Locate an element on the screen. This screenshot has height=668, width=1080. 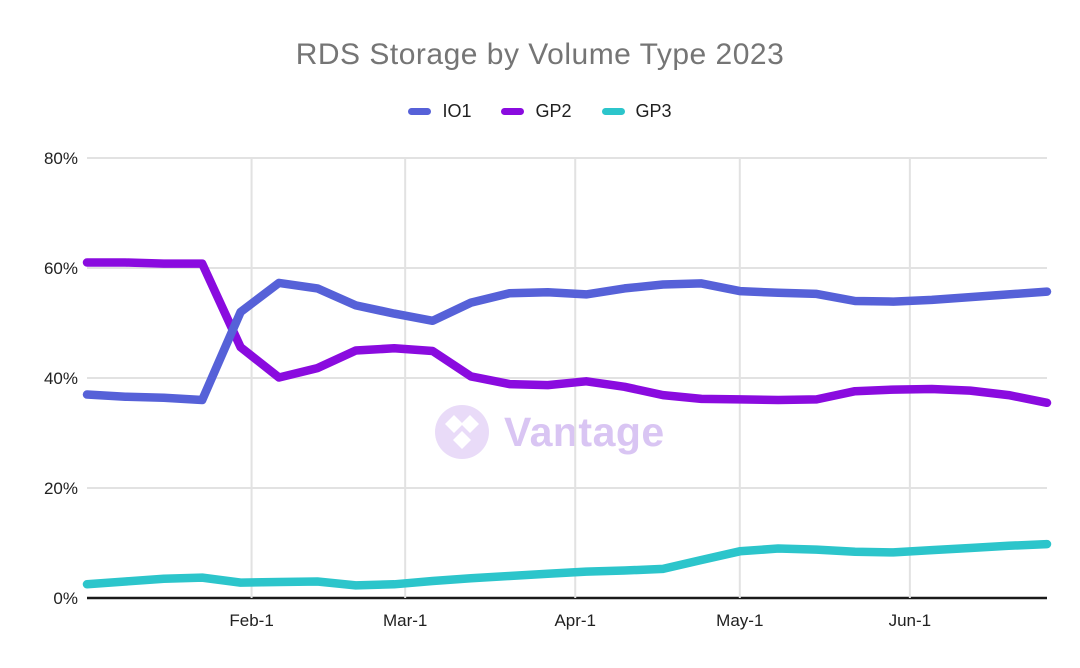
series-line-gp3 is located at coordinates (567, 564).